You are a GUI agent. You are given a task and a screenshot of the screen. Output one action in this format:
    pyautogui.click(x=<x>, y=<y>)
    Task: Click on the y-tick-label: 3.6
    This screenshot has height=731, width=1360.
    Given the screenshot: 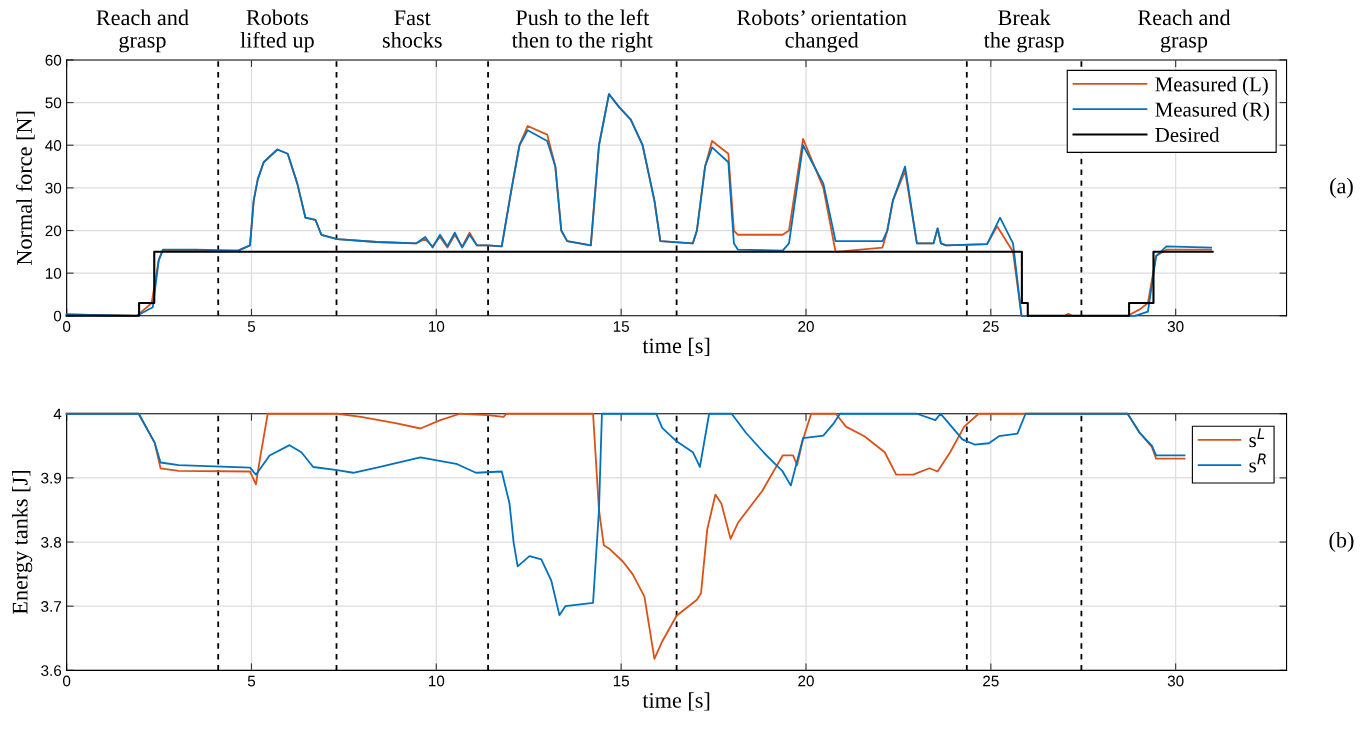 What is the action you would take?
    pyautogui.click(x=51, y=671)
    